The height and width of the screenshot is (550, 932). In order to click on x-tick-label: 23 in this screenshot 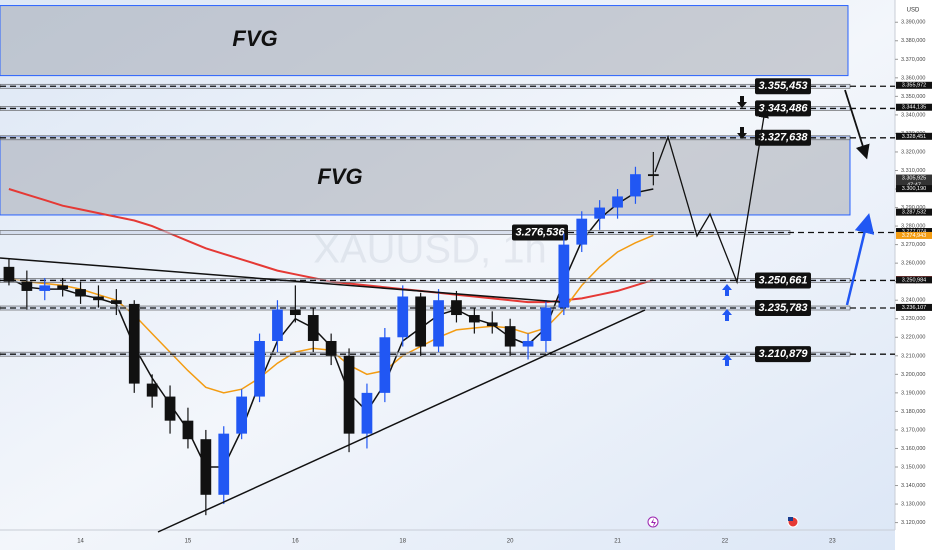, I will do `click(832, 542)`.